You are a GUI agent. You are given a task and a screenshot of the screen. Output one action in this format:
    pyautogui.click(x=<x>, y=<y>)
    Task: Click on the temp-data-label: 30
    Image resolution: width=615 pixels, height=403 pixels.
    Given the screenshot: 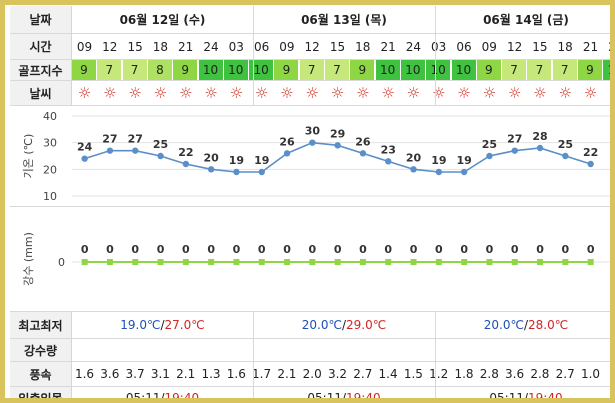 What is the action you would take?
    pyautogui.click(x=313, y=131)
    